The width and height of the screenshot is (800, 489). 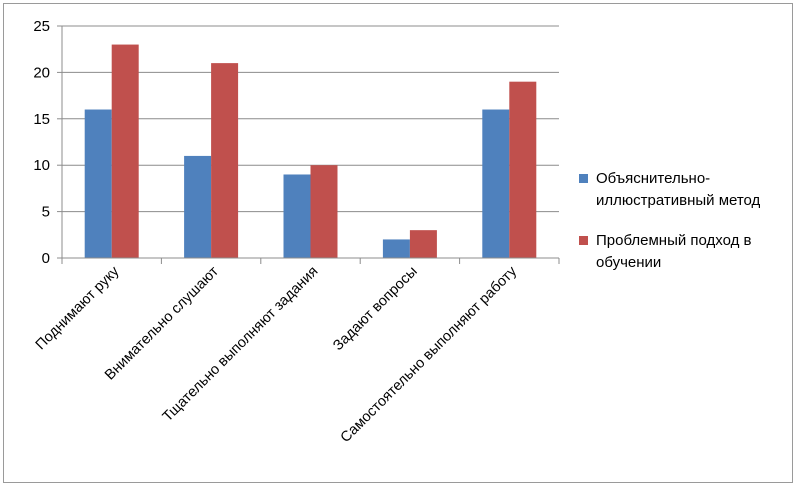 I want to click on y-tick-label: 25, so click(x=41, y=26).